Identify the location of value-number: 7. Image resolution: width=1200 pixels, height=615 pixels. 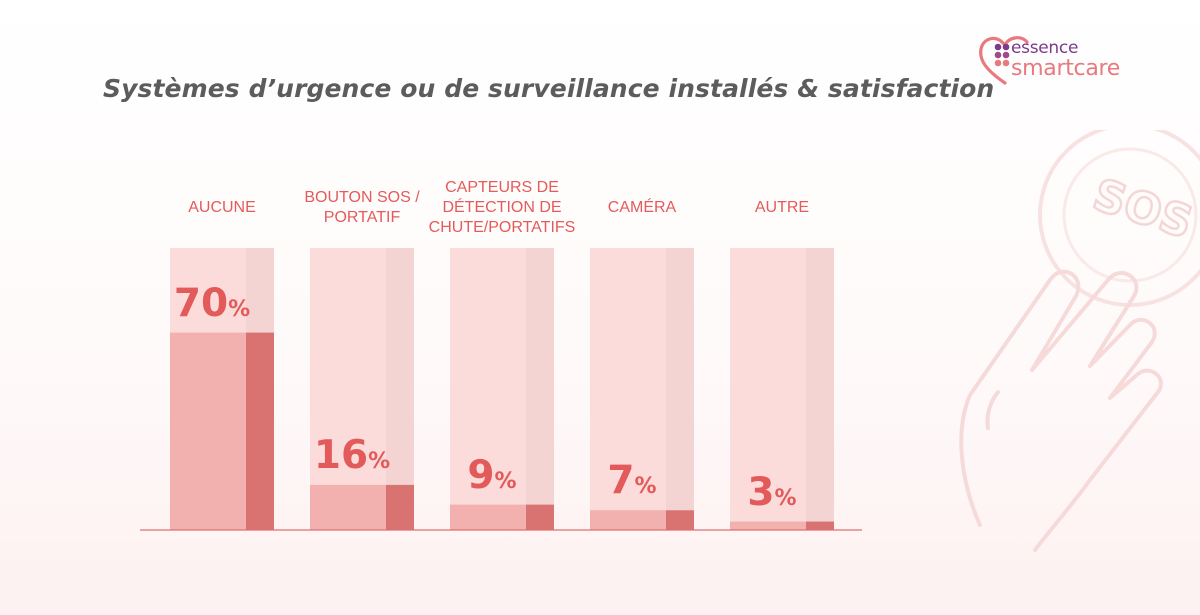
(621, 481).